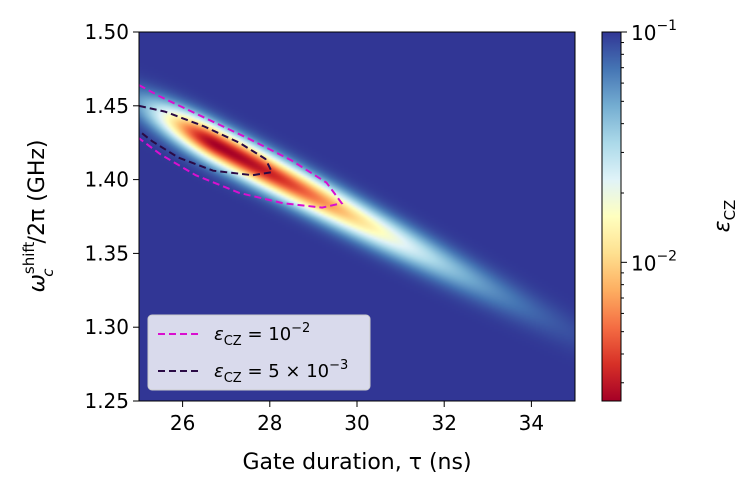 The width and height of the screenshot is (747, 498). What do you see at coordinates (106, 253) in the screenshot?
I see `y-tick-label: 1.35` at bounding box center [106, 253].